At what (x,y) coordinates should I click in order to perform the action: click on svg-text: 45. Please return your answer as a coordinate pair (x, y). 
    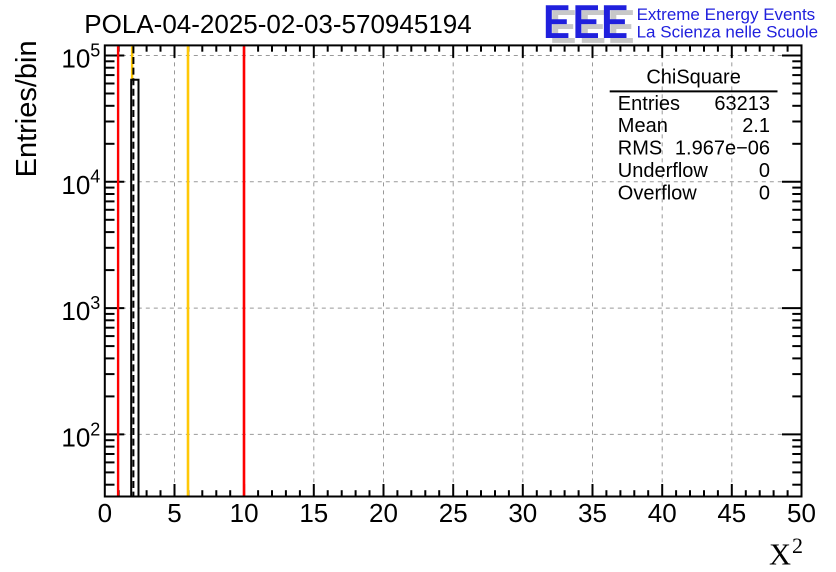
    Looking at the image, I should click on (731, 513).